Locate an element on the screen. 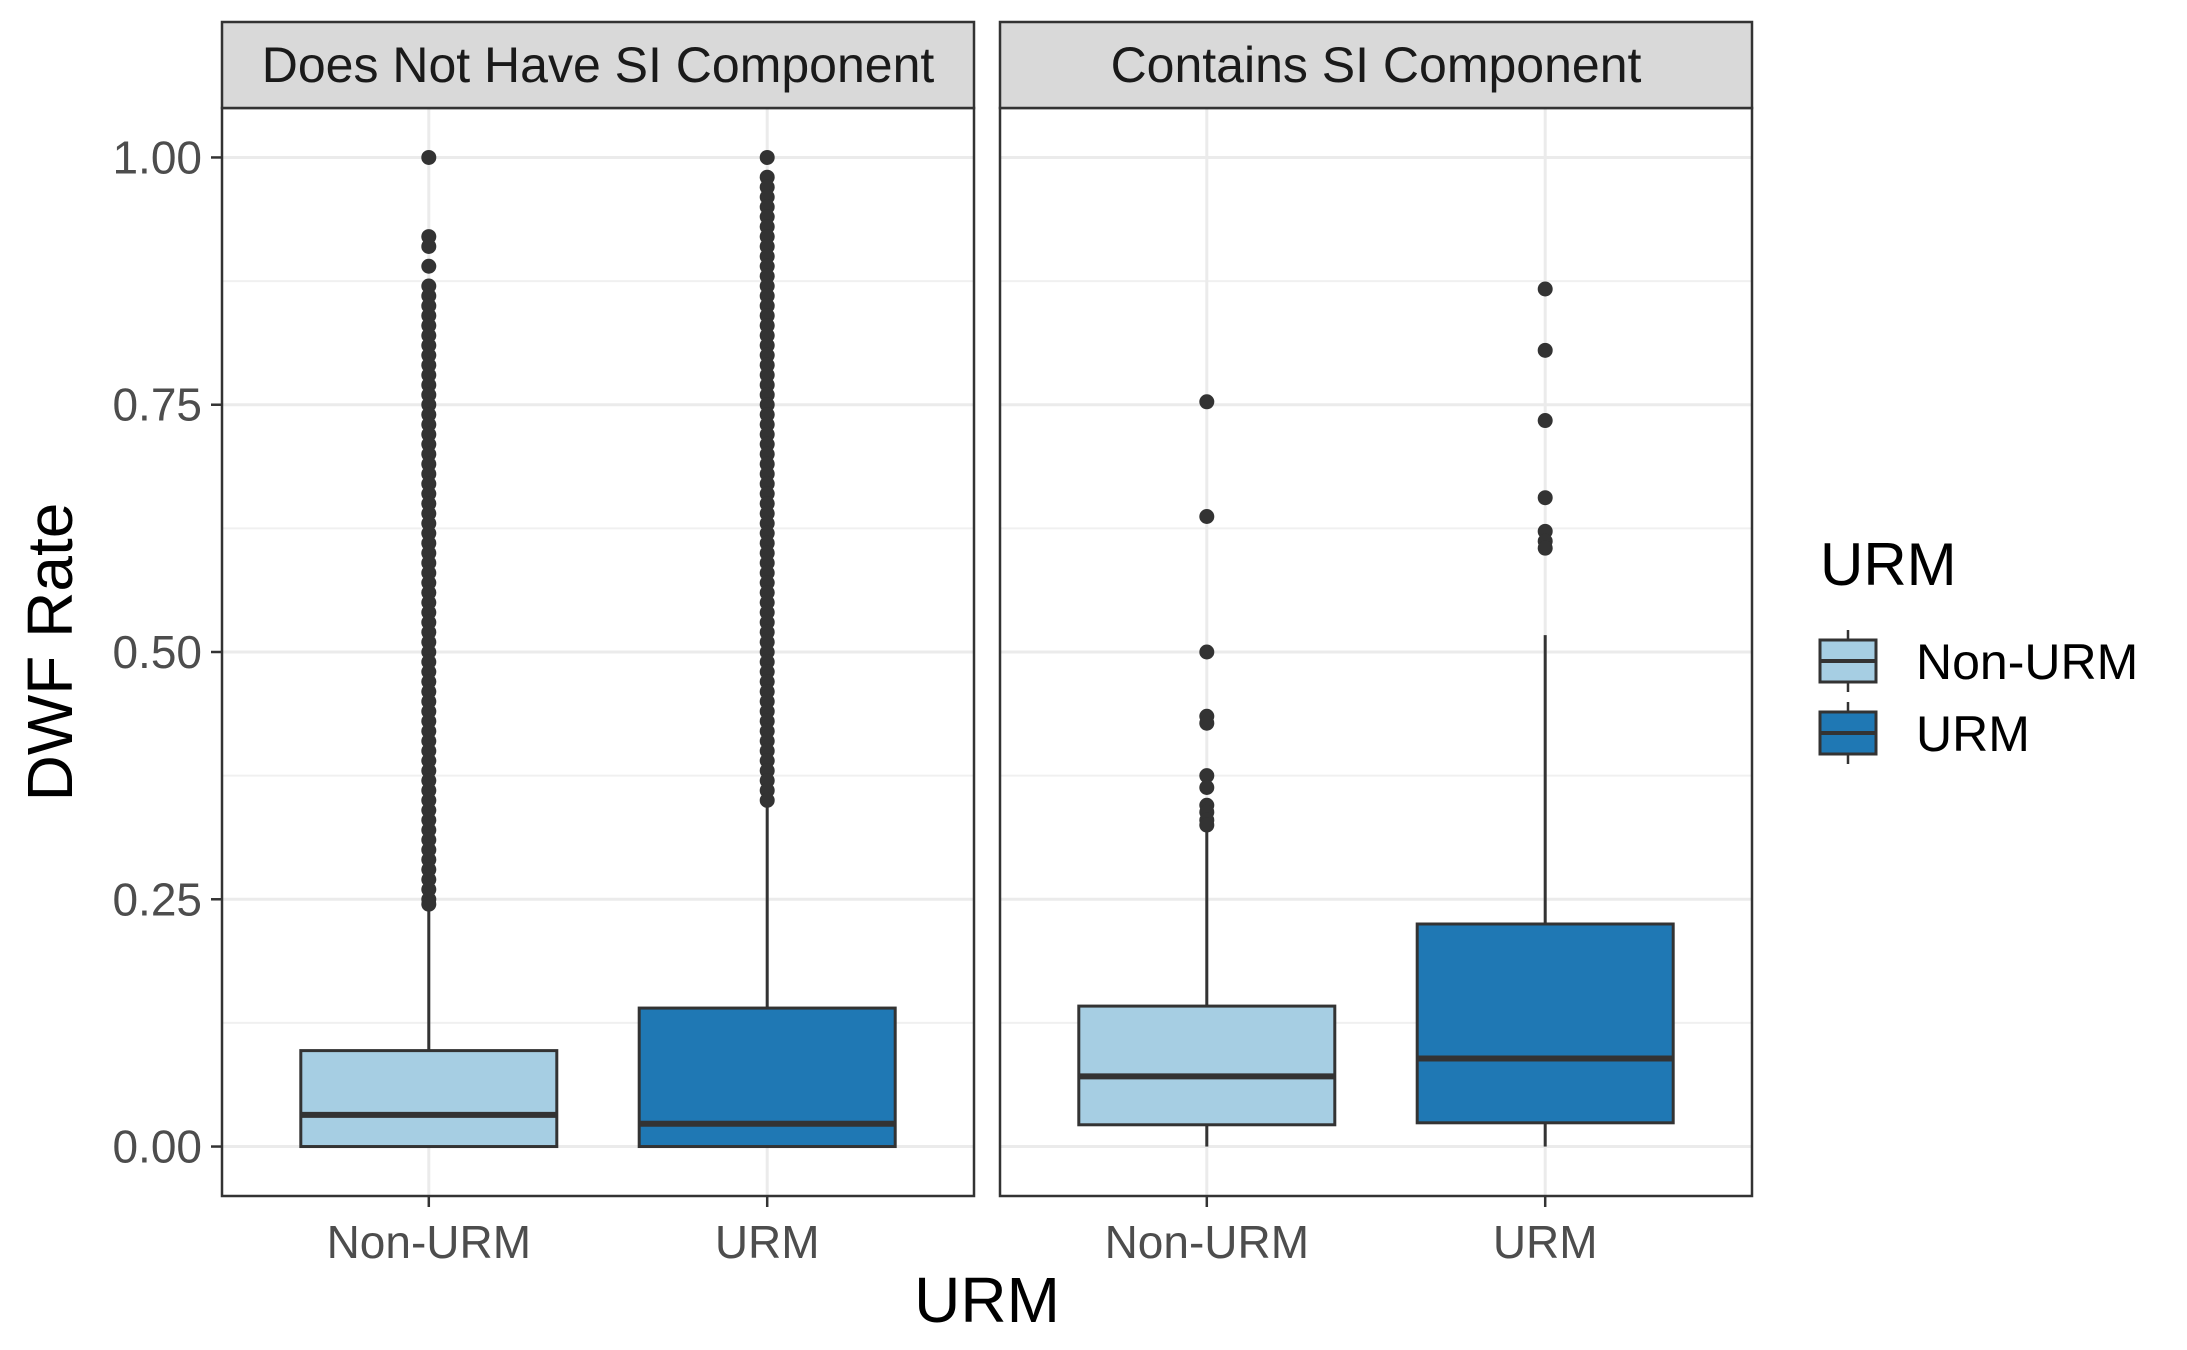 The height and width of the screenshot is (1350, 2187). facet-title: Contains SI Component is located at coordinates (1376, 65).